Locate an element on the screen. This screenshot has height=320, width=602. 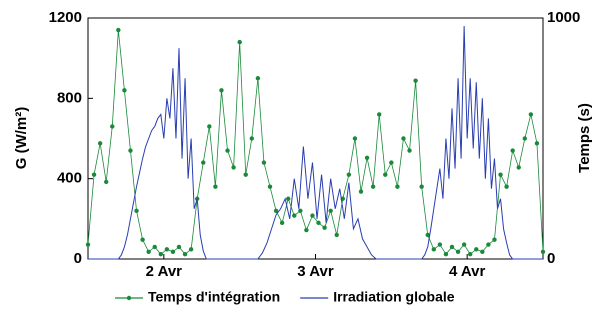
y-tick-label: 0 is located at coordinates (78, 258).